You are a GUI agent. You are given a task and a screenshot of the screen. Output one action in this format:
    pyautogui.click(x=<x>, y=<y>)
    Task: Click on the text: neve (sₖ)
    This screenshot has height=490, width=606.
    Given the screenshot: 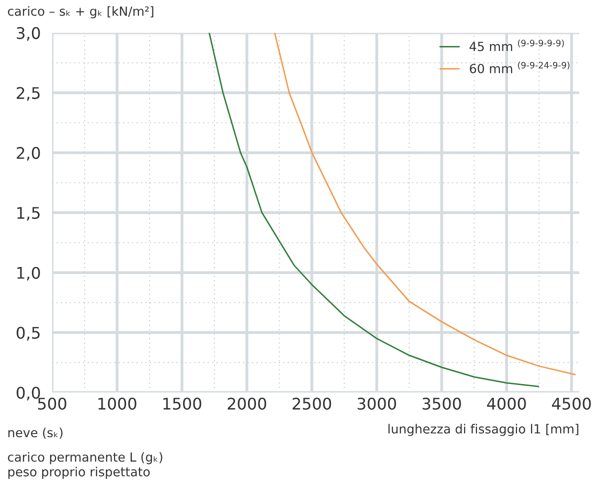 What is the action you would take?
    pyautogui.click(x=35, y=433)
    